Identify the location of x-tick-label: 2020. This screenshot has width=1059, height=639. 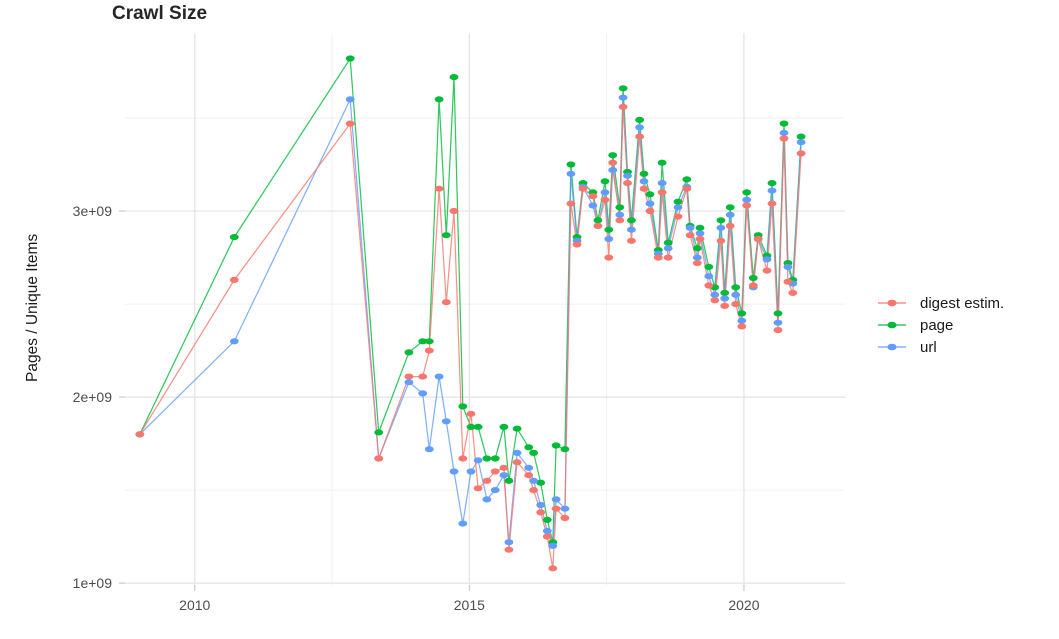
(743, 605).